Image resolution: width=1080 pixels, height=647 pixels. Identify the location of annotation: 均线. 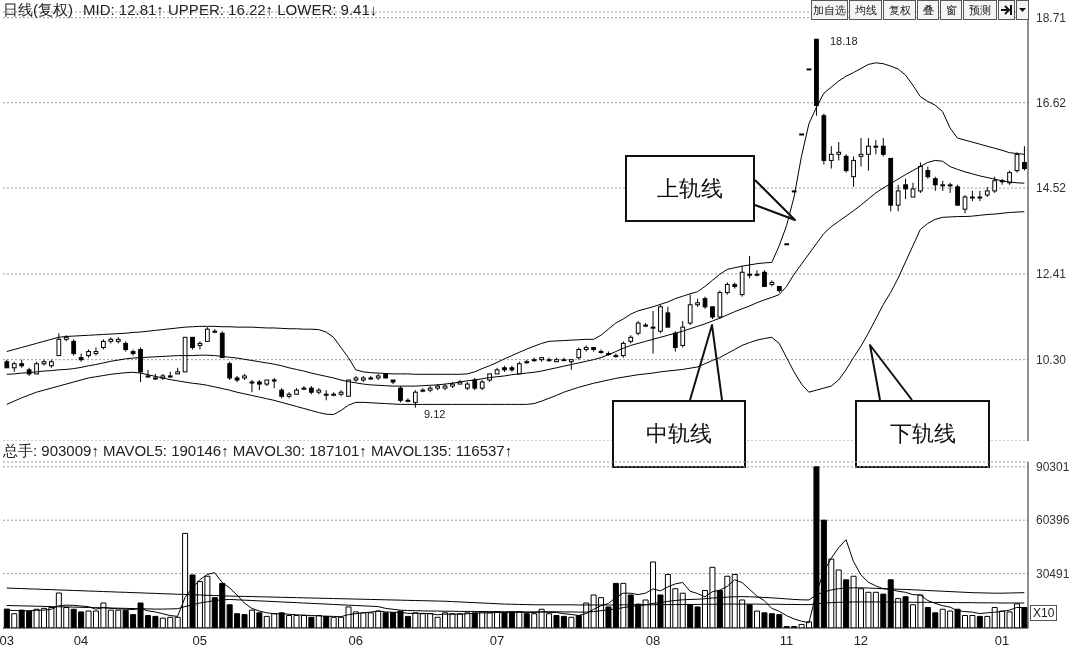
(865, 10).